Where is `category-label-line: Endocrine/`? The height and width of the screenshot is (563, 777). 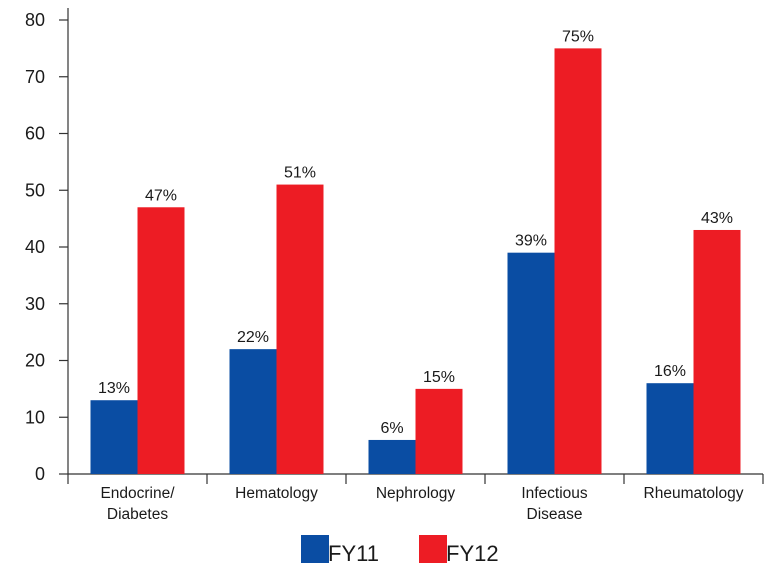 category-label-line: Endocrine/ is located at coordinates (137, 493).